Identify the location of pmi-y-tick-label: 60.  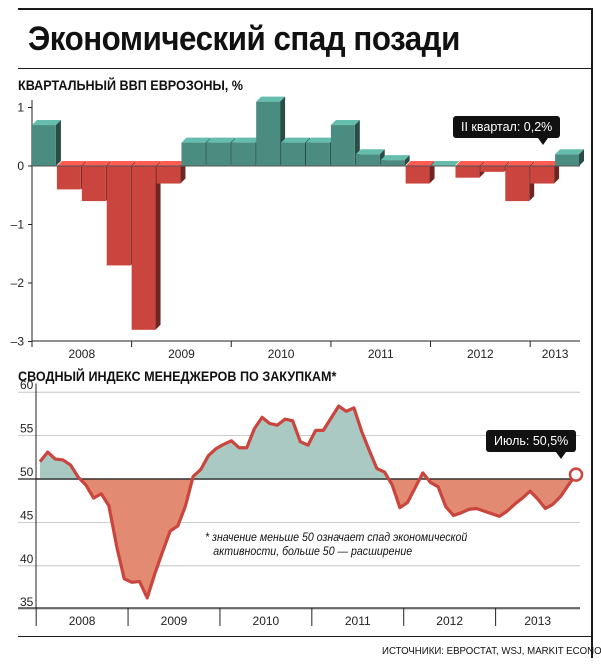
(27, 385).